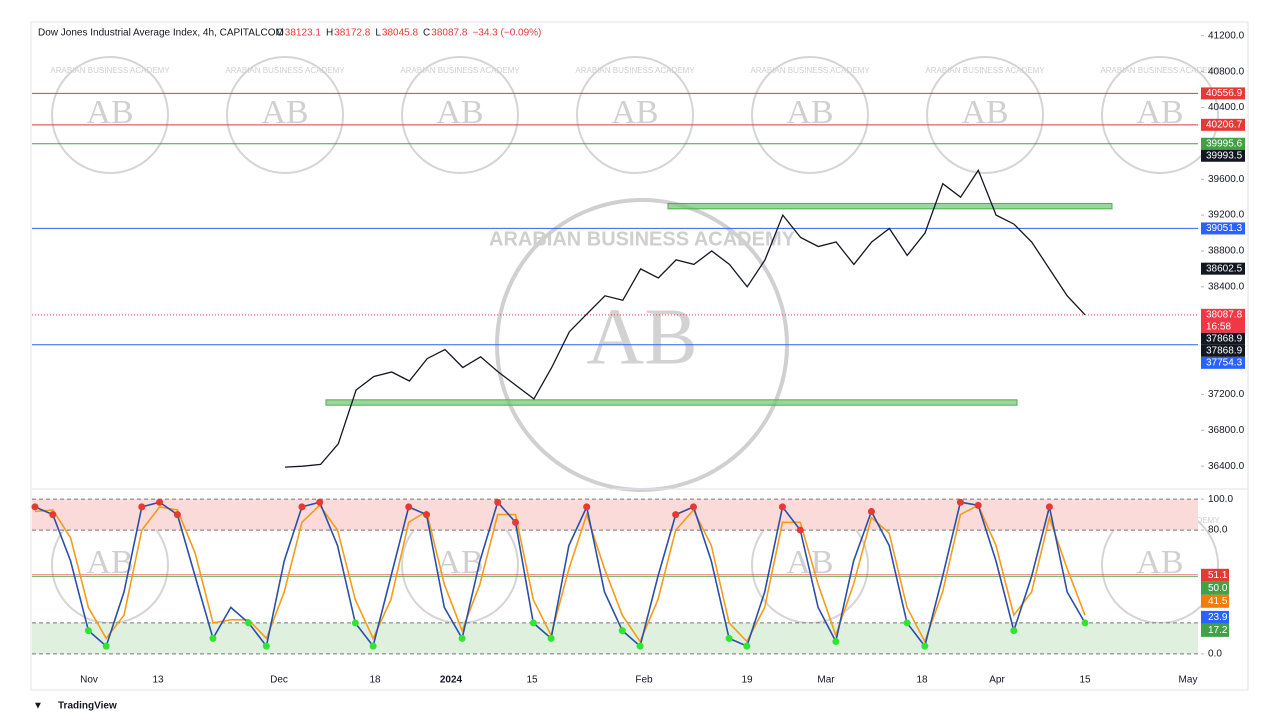  I want to click on level-label: 38087.8, so click(1224, 314).